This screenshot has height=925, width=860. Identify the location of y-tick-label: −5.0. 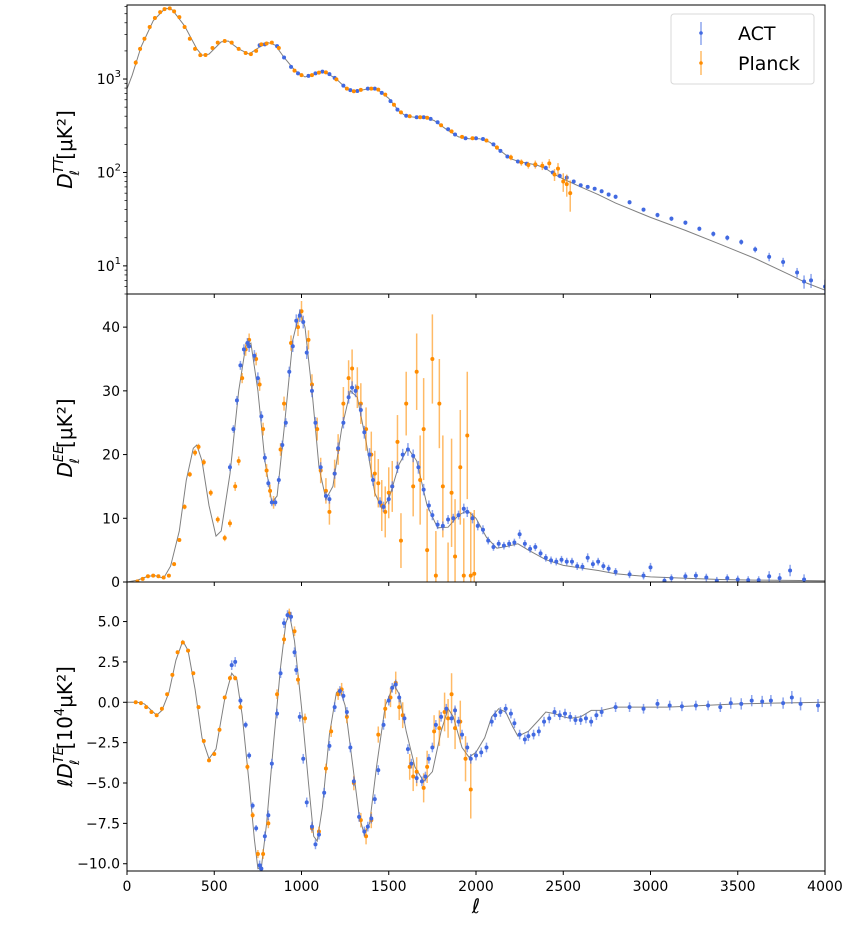
(103, 784).